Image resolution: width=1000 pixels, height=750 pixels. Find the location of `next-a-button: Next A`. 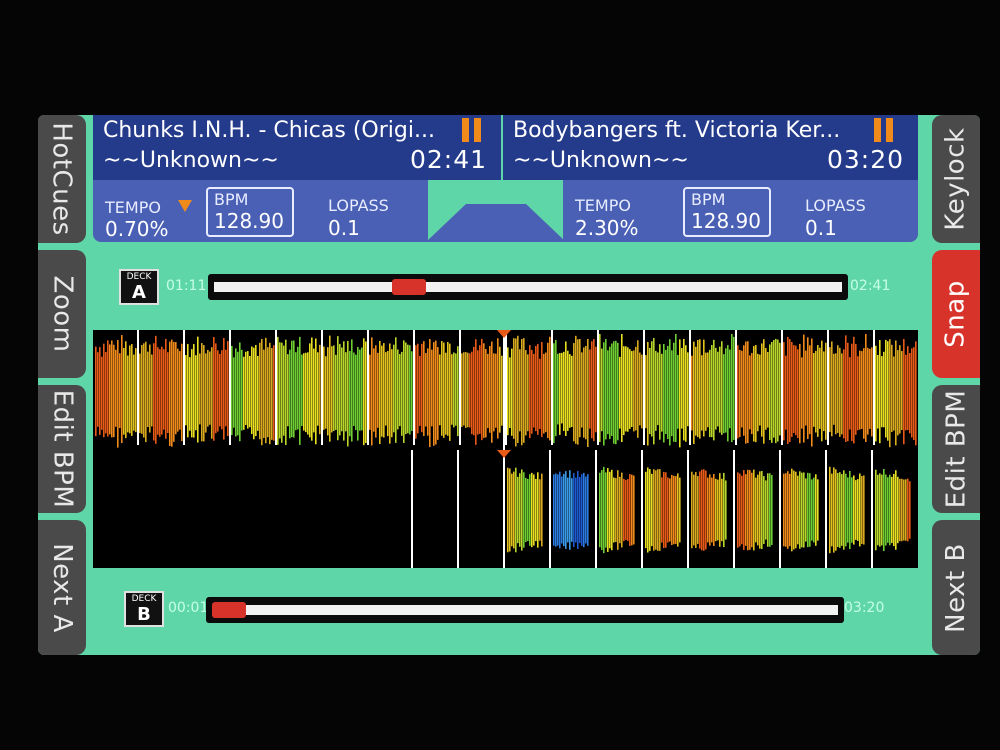

next-a-button: Next A is located at coordinates (62, 587).